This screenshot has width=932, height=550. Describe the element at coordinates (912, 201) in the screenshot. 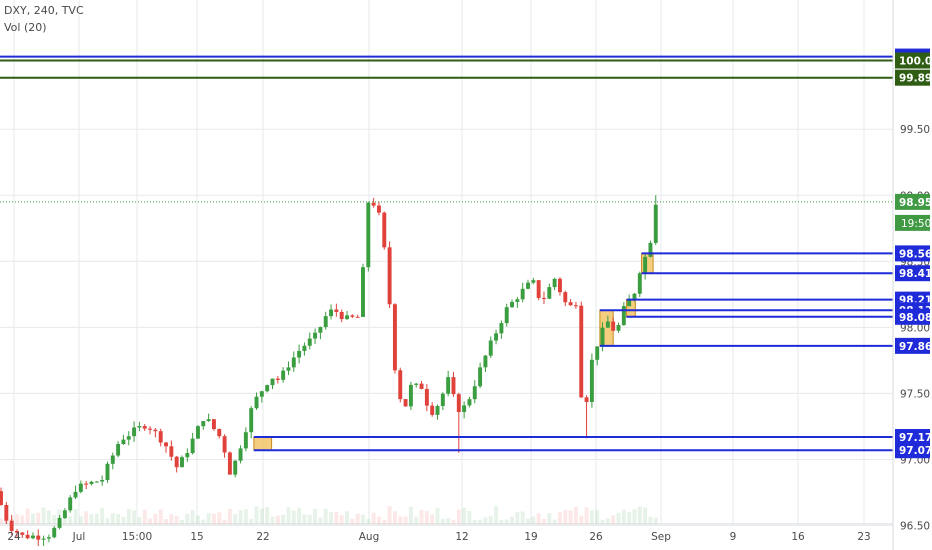

I see `last-price-tag` at that location.